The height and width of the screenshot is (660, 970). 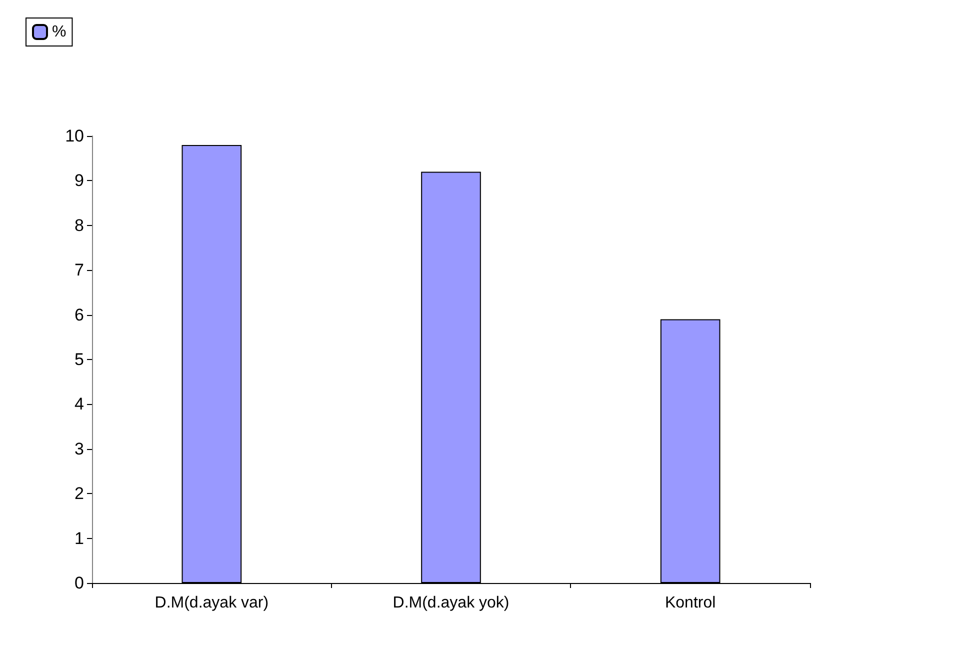 What do you see at coordinates (79, 494) in the screenshot?
I see `y-tick-label: 2` at bounding box center [79, 494].